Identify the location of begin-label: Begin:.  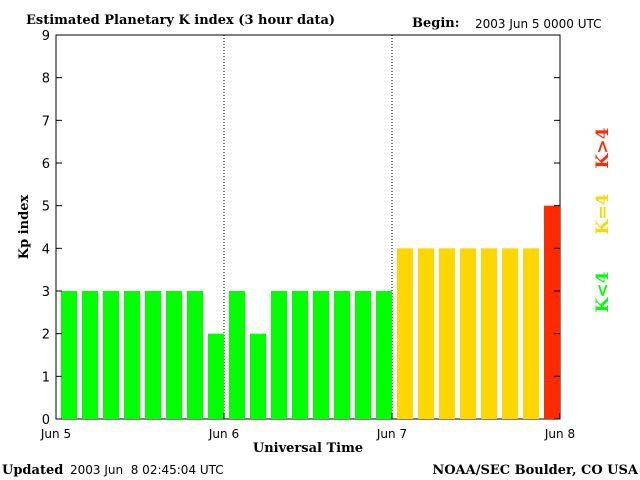
(436, 23).